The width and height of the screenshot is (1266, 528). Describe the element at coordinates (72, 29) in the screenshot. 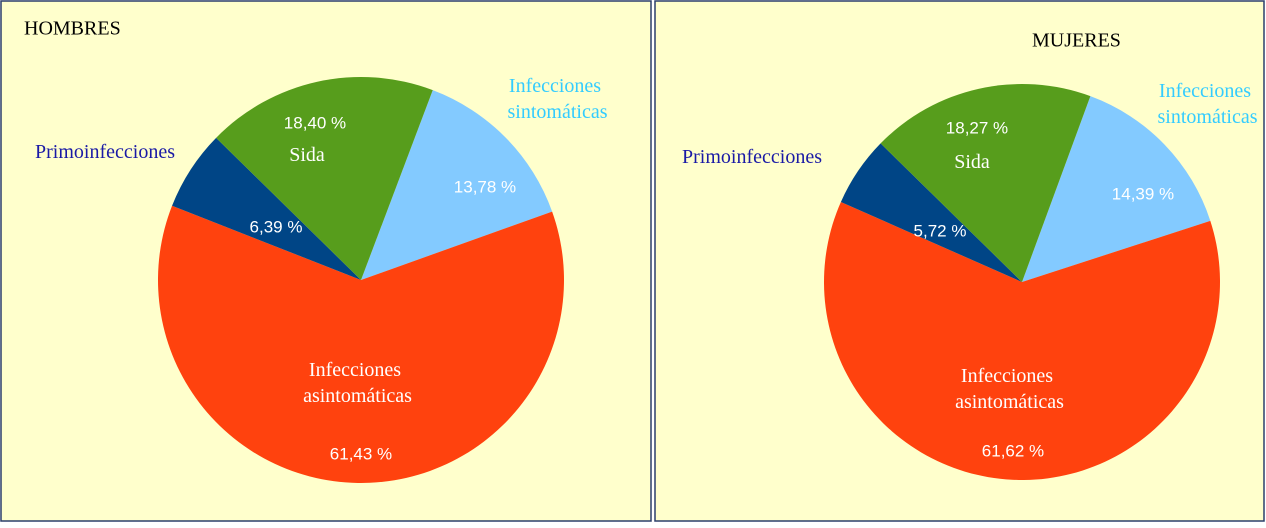

I see `chart-title: HOMBRES` at that location.